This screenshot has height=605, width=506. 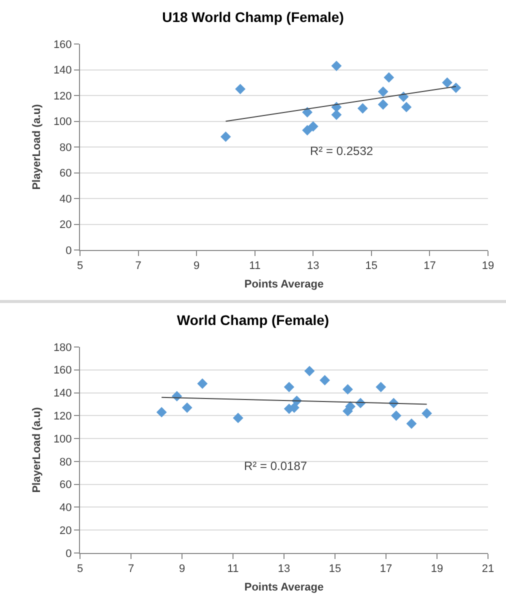 I want to click on chart-title: World Champ (Female), so click(x=253, y=320).